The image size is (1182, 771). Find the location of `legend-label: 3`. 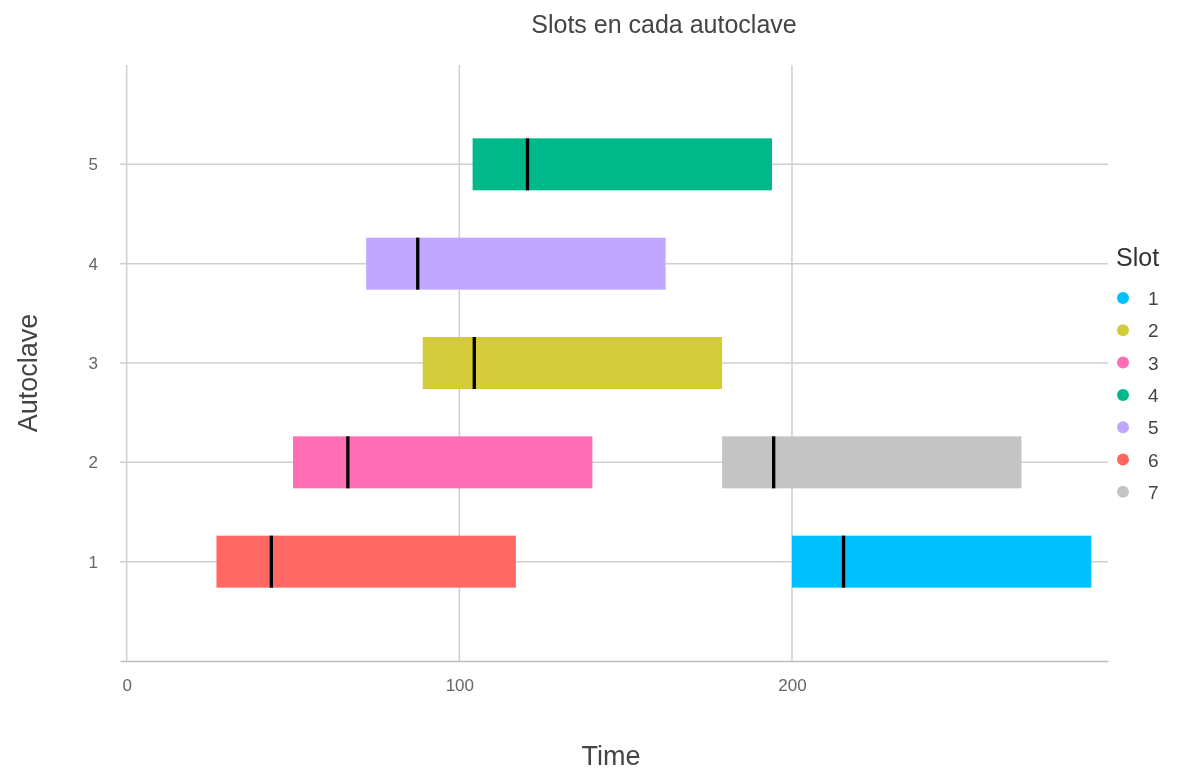

legend-label: 3 is located at coordinates (1153, 363).